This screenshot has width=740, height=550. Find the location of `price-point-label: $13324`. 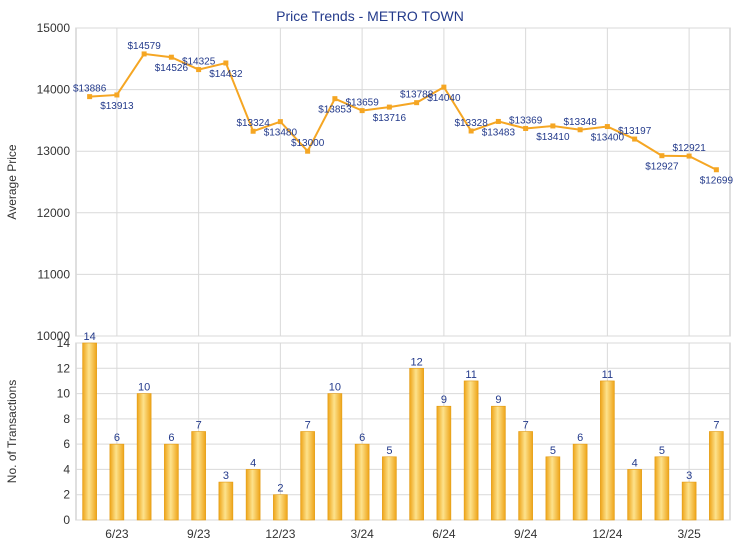

price-point-label: $13324 is located at coordinates (253, 123).